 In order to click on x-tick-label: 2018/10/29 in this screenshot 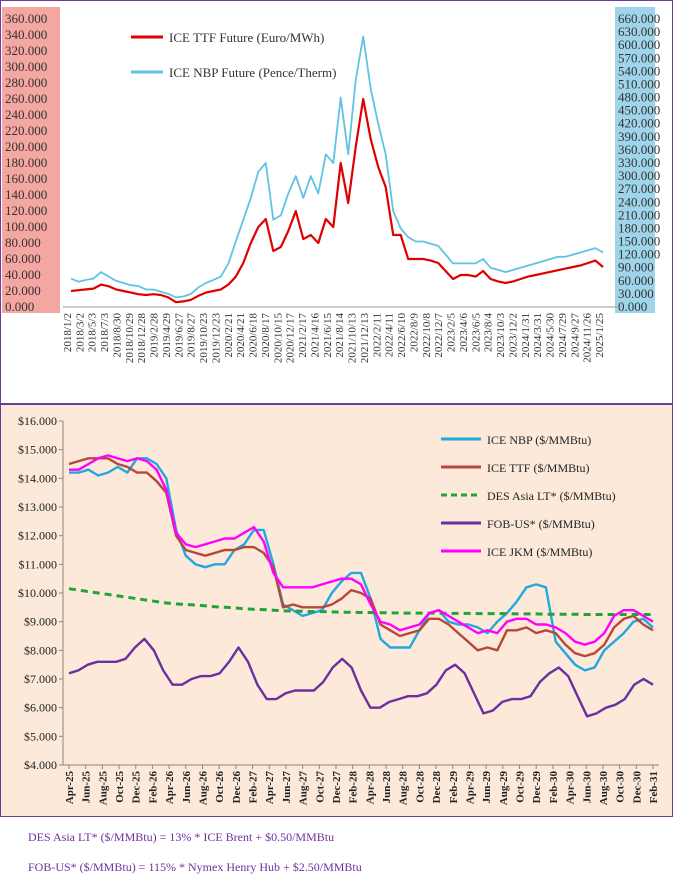, I will do `click(130, 338)`.